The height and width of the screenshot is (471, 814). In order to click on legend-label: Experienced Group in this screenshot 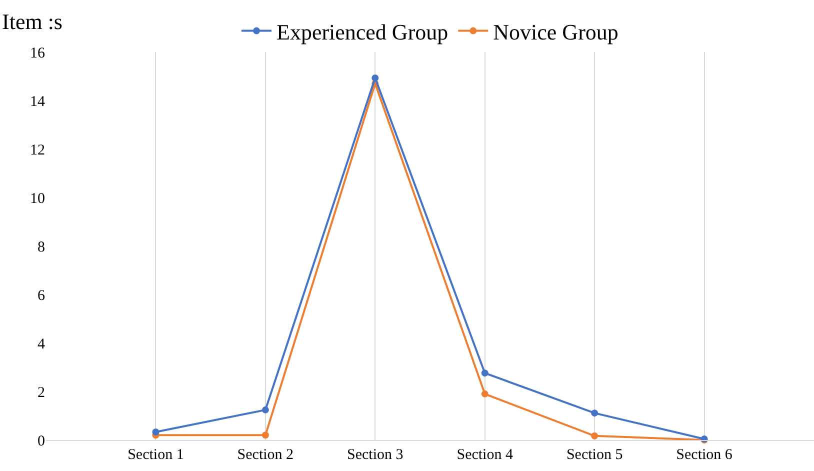, I will do `click(362, 31)`.